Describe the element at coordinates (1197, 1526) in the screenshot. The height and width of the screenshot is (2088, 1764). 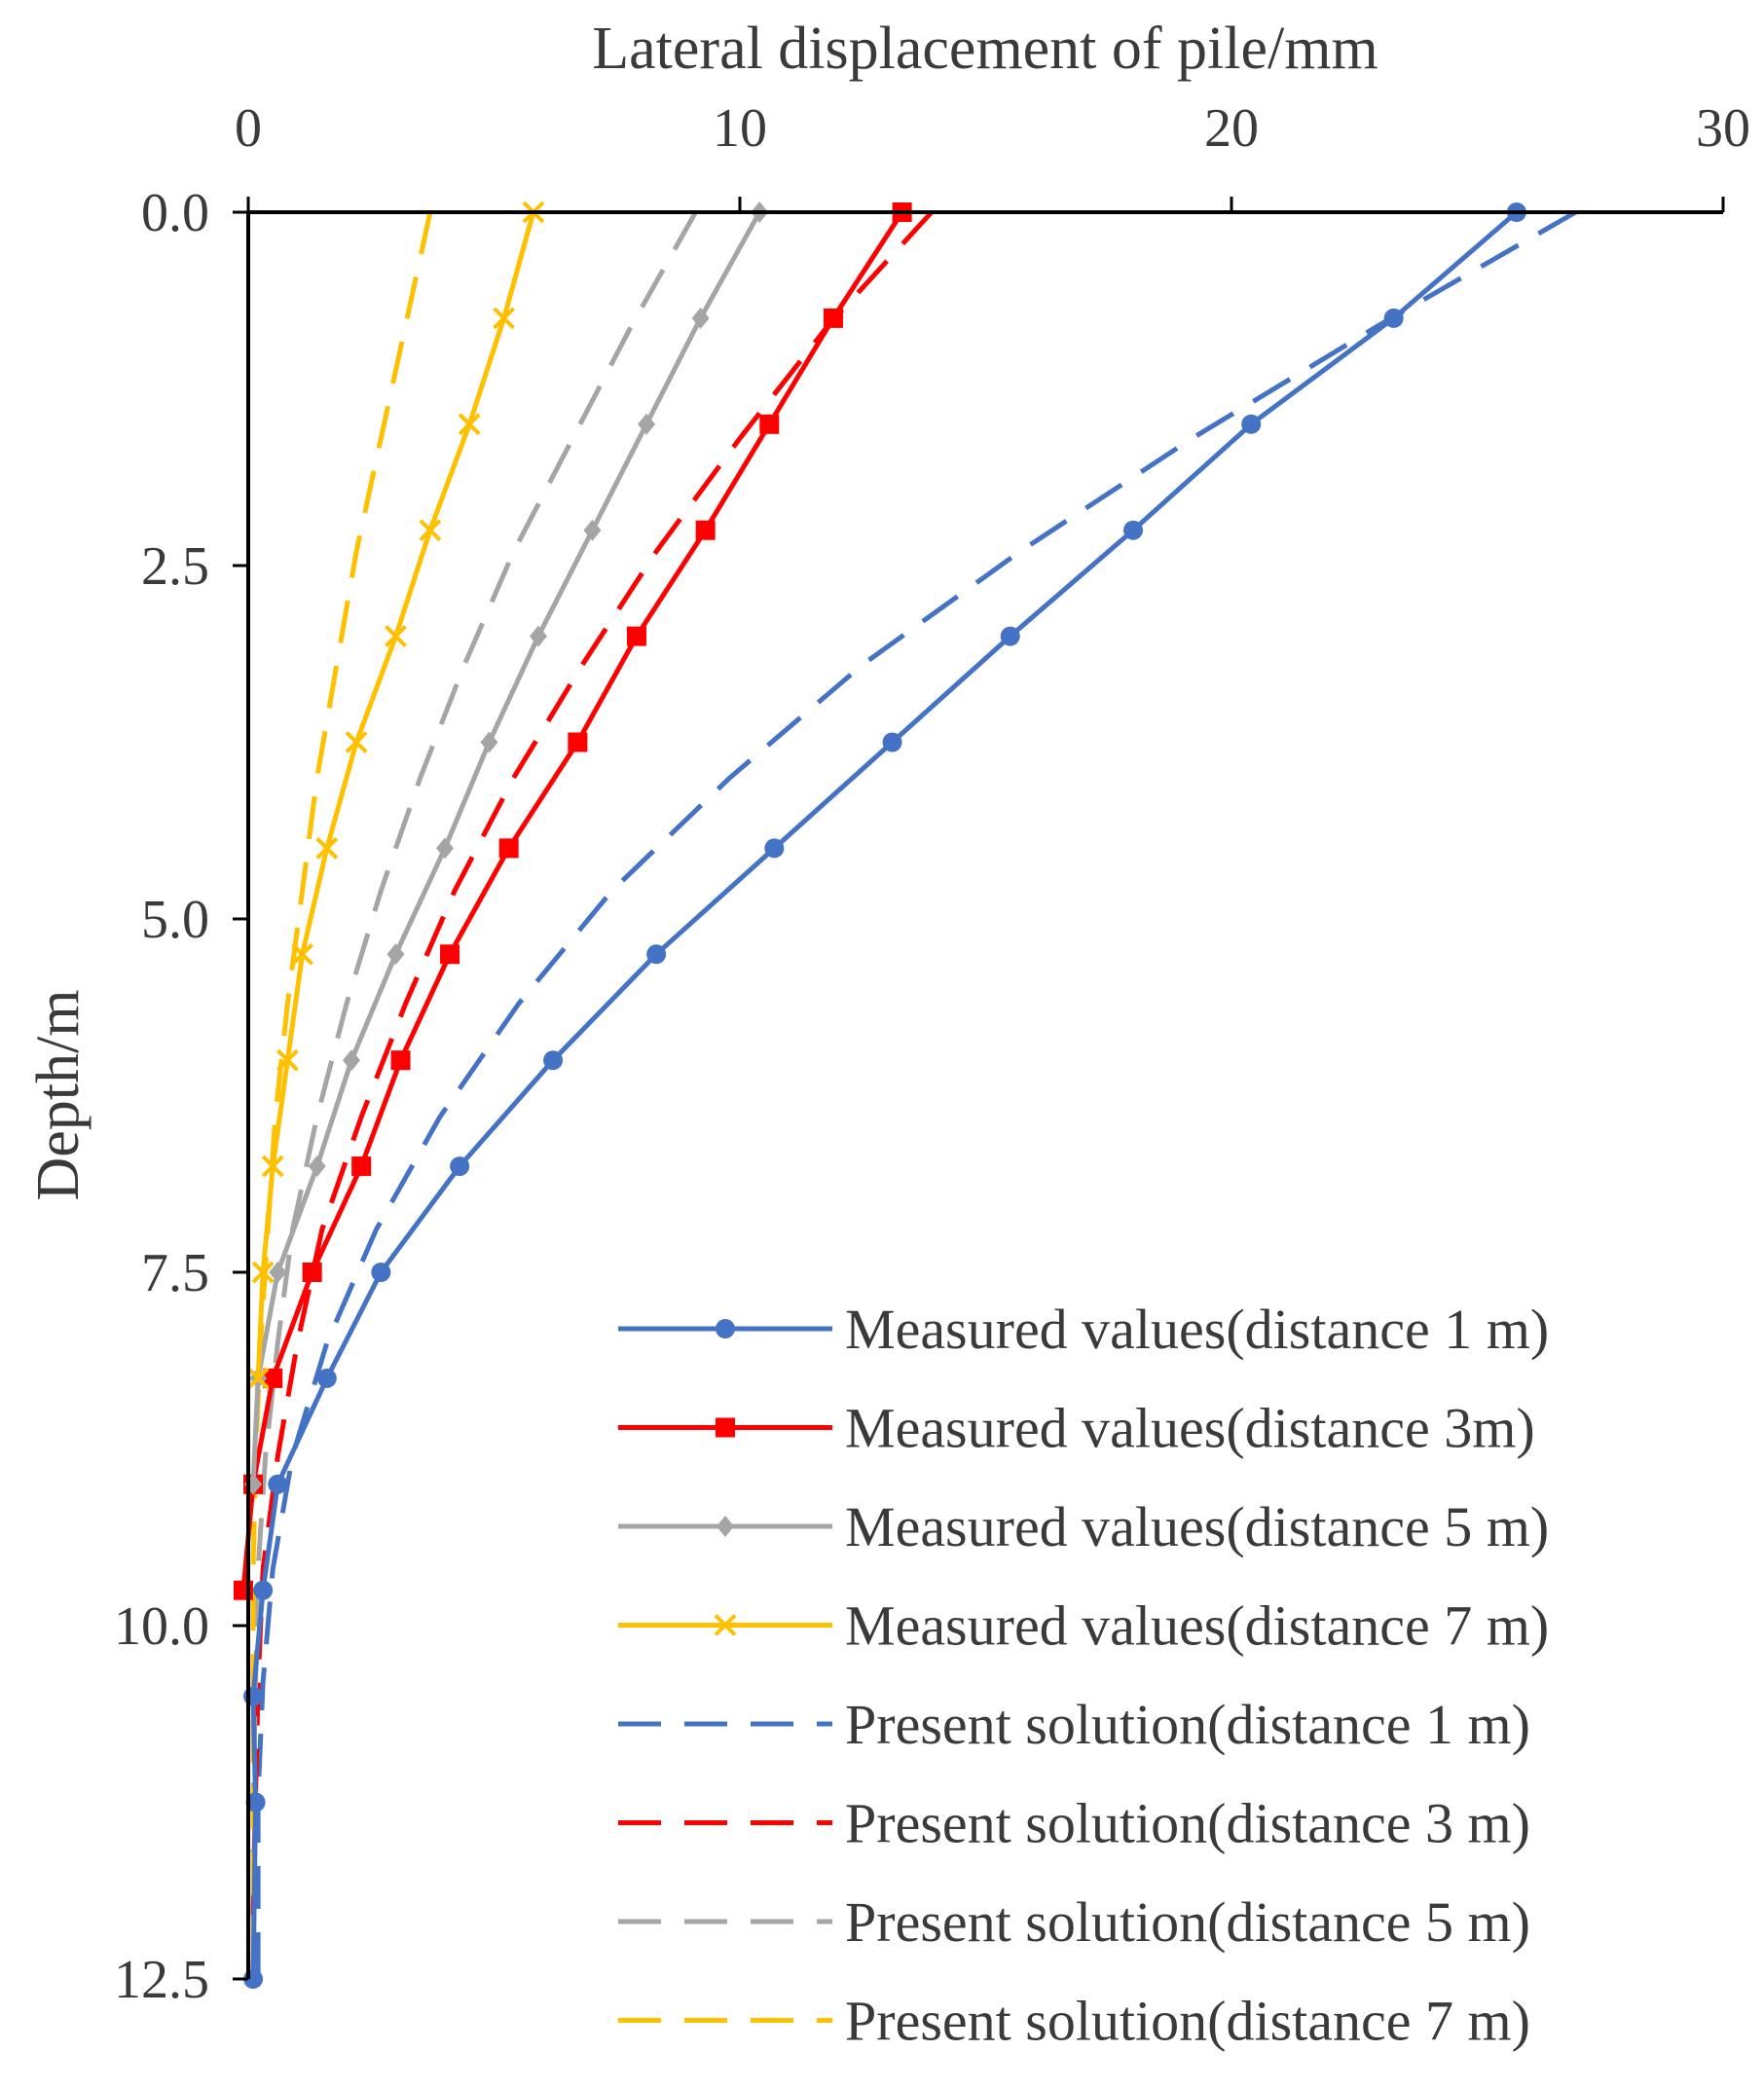
I see `legend-label: Measured values(distance 5 m)` at that location.